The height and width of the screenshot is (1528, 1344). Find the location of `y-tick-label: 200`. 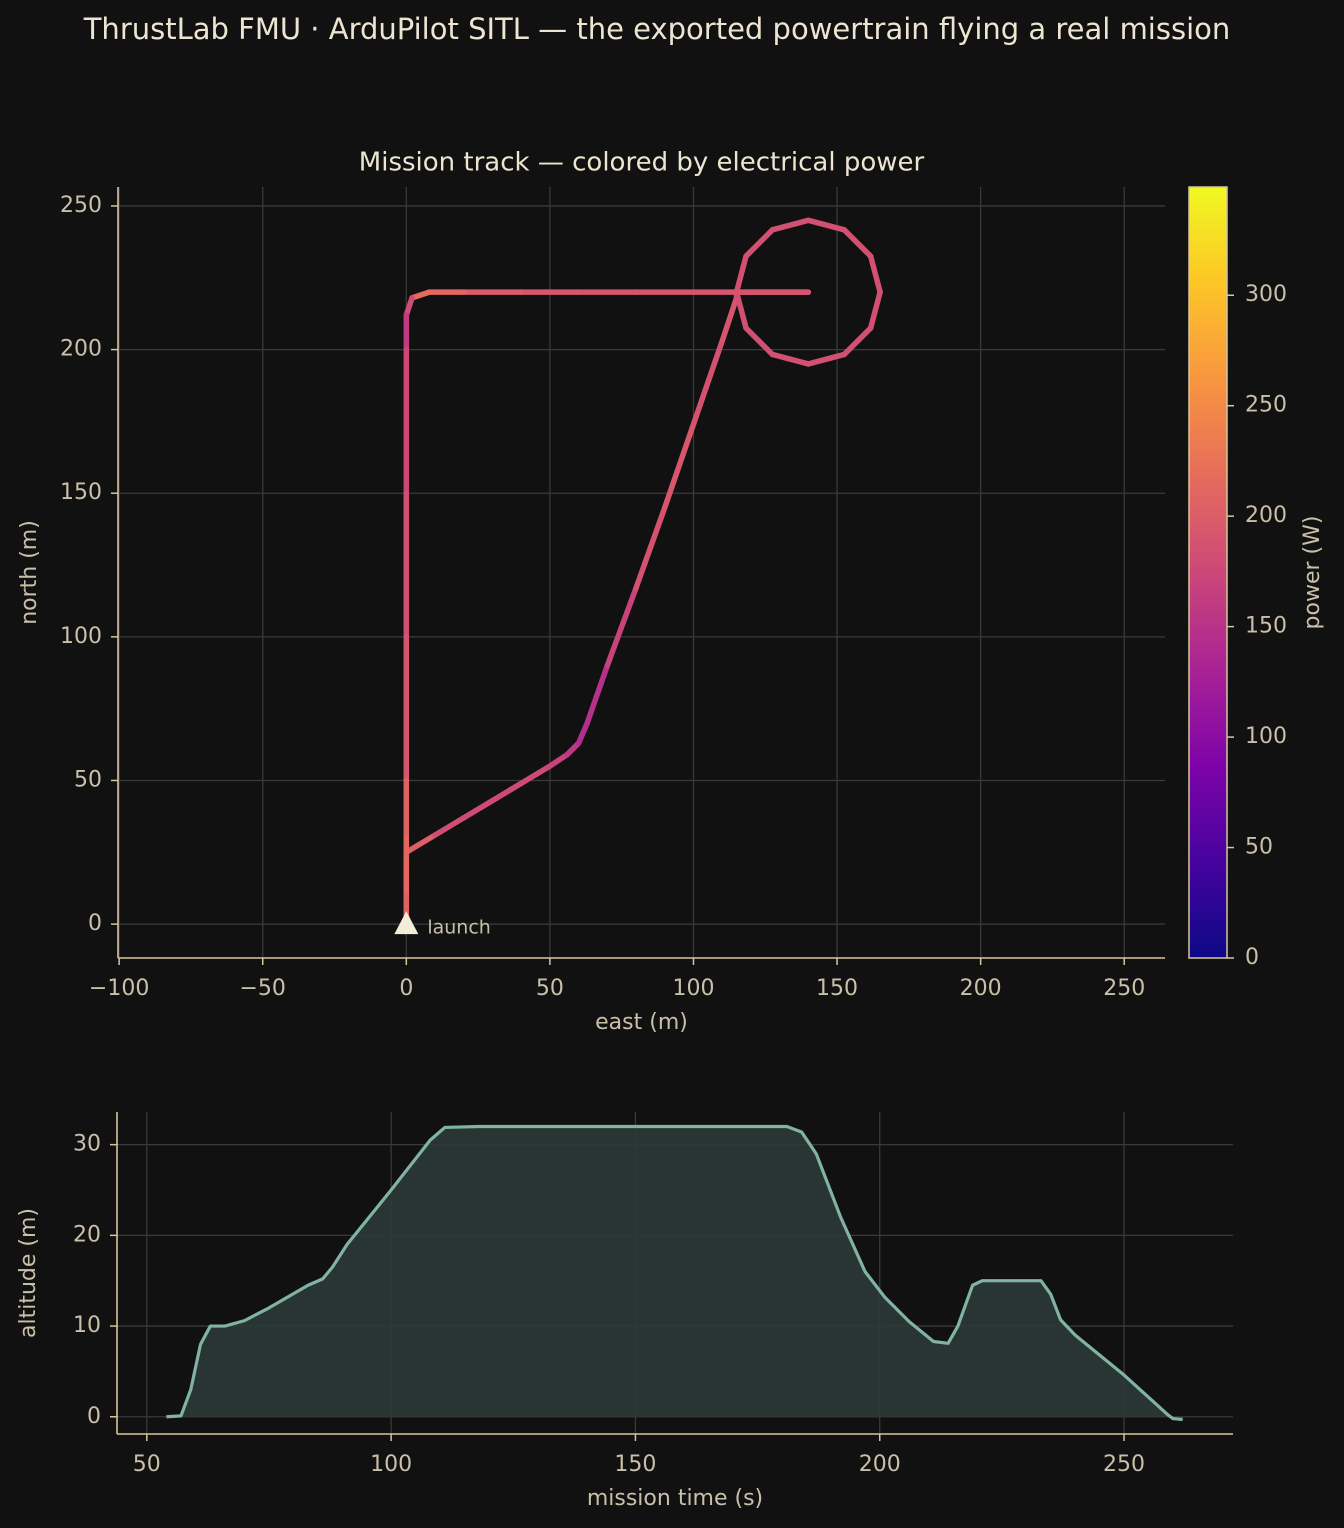

y-tick-label: 200 is located at coordinates (81, 349).